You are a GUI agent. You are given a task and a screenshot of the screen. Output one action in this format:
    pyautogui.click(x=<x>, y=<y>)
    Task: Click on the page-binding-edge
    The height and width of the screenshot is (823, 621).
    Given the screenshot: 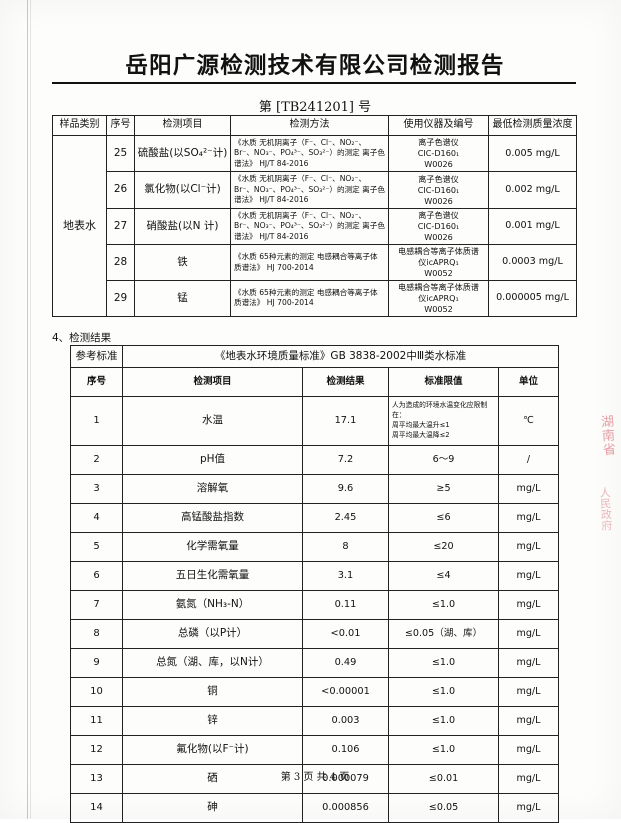 What is the action you would take?
    pyautogui.click(x=27, y=409)
    